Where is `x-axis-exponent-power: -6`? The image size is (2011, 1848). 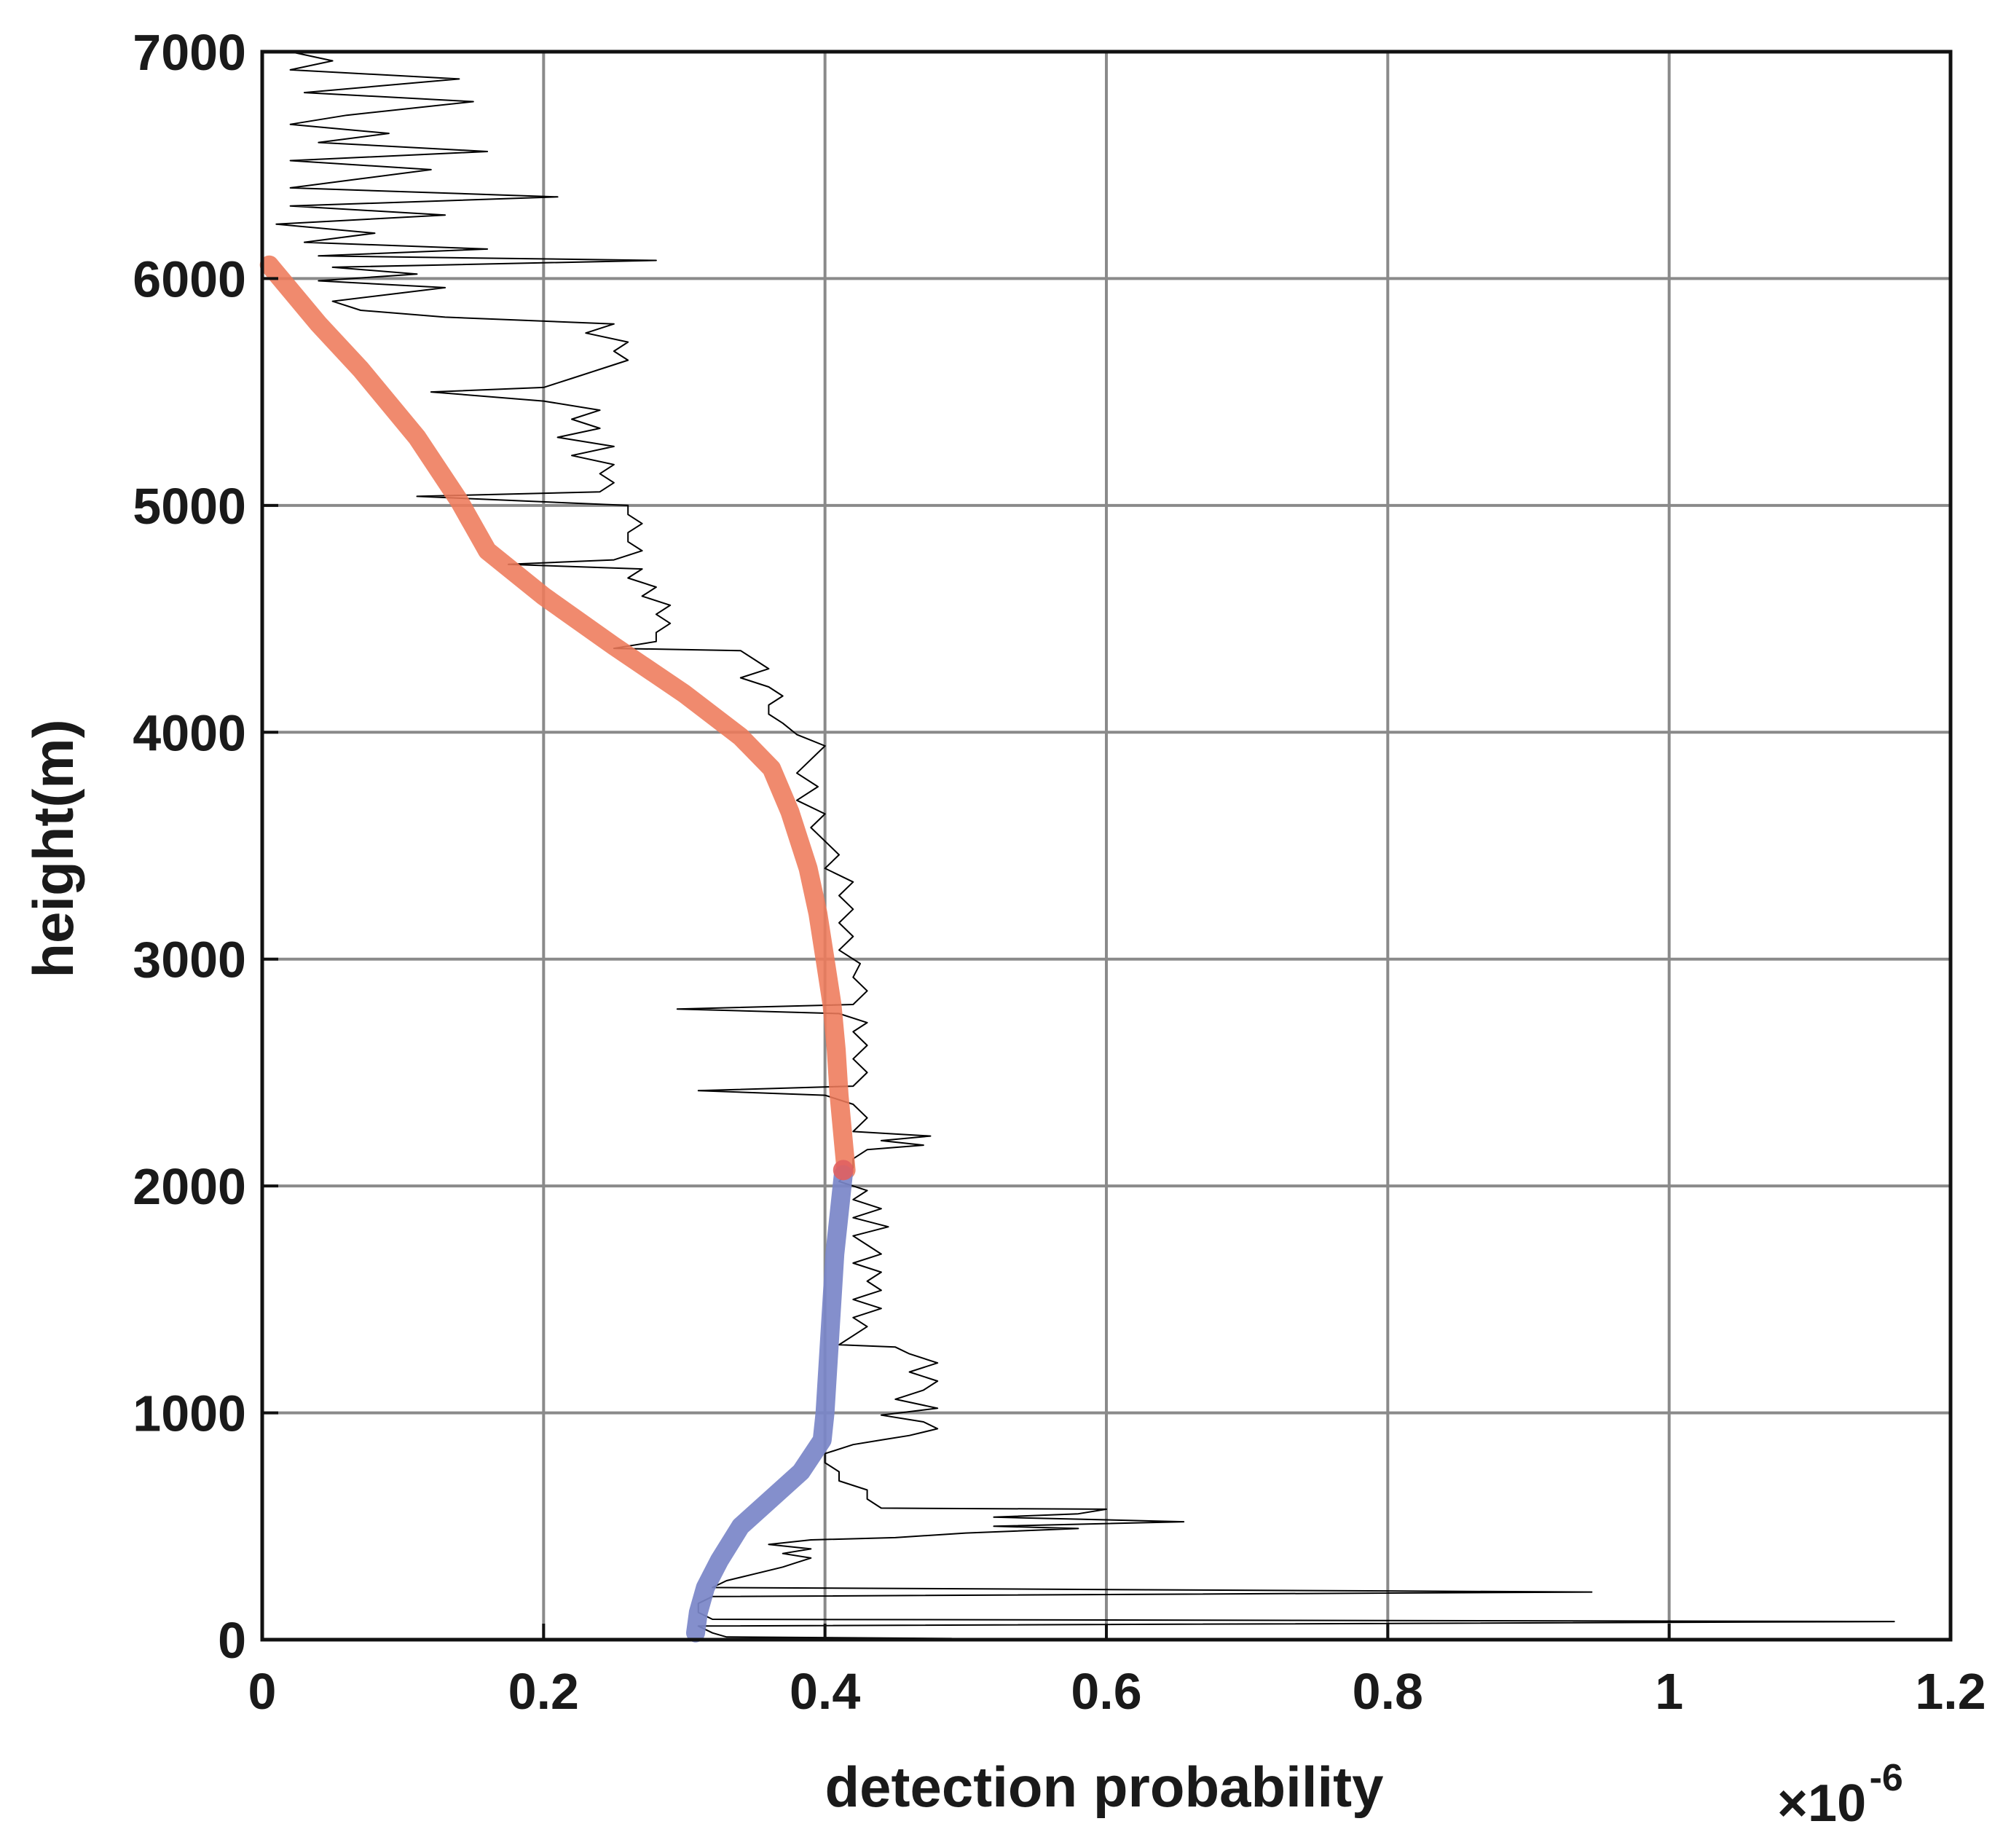 x-axis-exponent-power: -6 is located at coordinates (1886, 1778).